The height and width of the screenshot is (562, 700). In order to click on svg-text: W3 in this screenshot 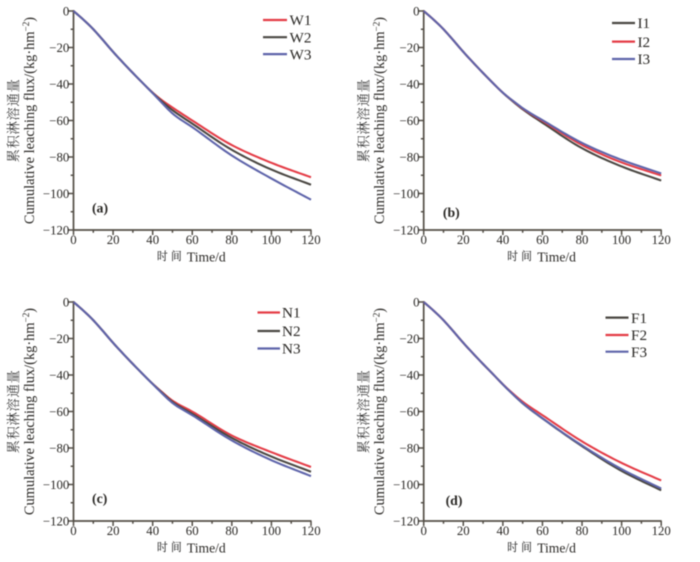, I will do `click(301, 54)`.